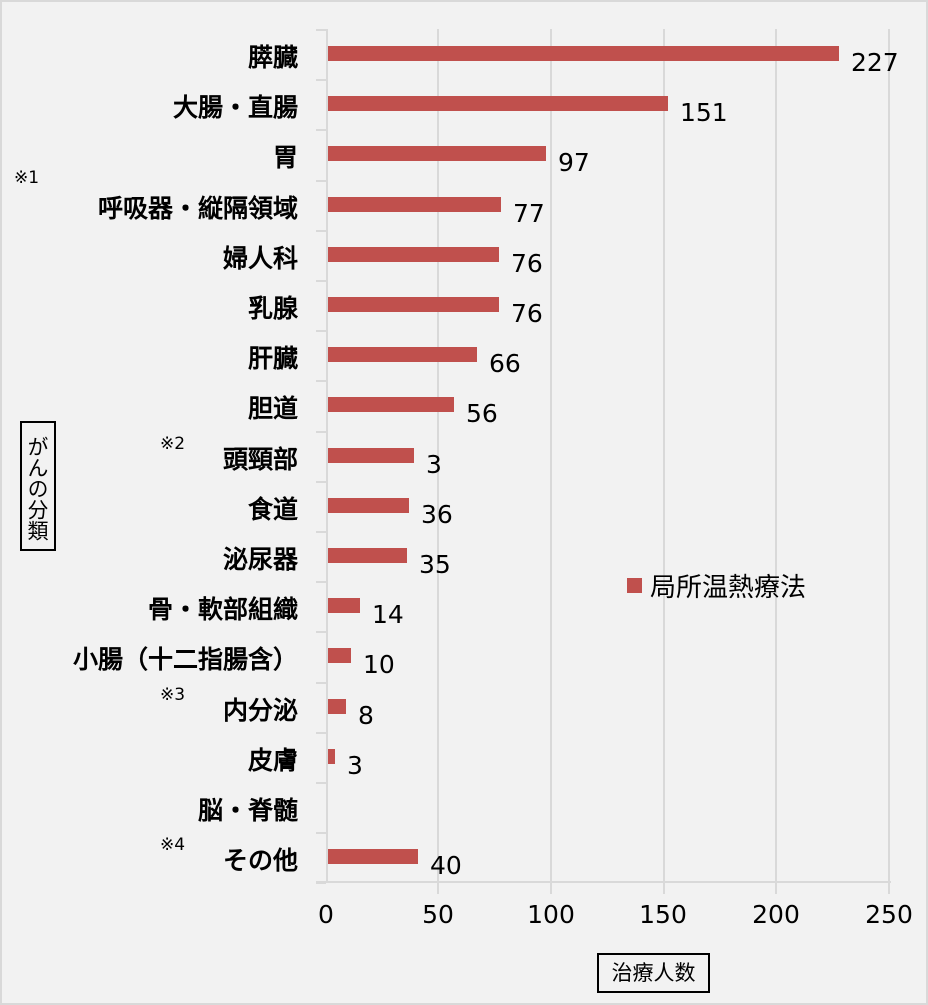  I want to click on category-label: 骨・軟部組織, so click(222, 609).